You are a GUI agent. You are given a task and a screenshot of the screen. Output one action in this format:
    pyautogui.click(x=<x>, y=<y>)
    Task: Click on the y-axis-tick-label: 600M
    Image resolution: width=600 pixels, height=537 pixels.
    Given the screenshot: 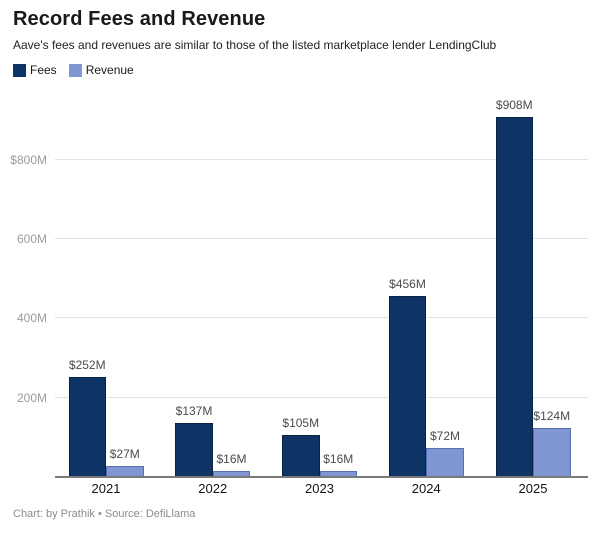 What is the action you would take?
    pyautogui.click(x=31, y=239)
    